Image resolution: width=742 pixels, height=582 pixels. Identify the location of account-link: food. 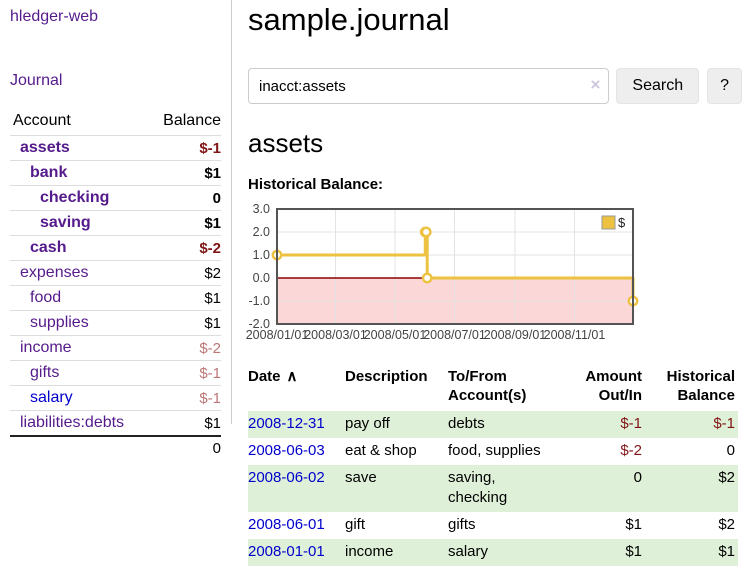
(46, 297).